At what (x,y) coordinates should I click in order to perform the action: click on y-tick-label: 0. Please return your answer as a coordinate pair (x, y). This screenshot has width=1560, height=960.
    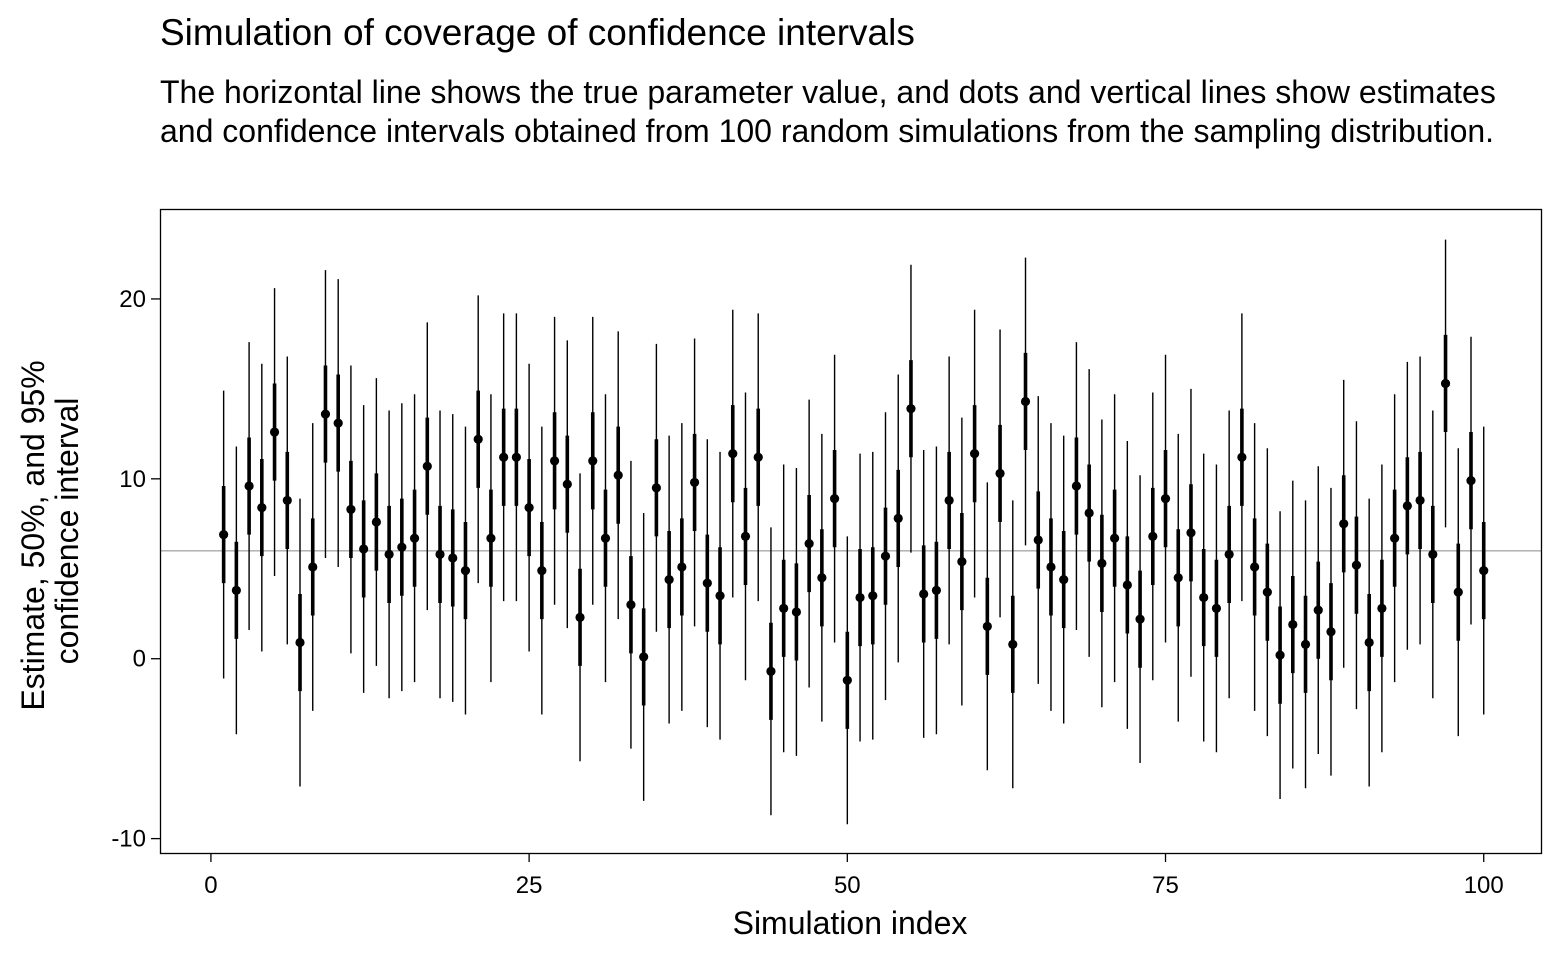
    Looking at the image, I should click on (139, 659).